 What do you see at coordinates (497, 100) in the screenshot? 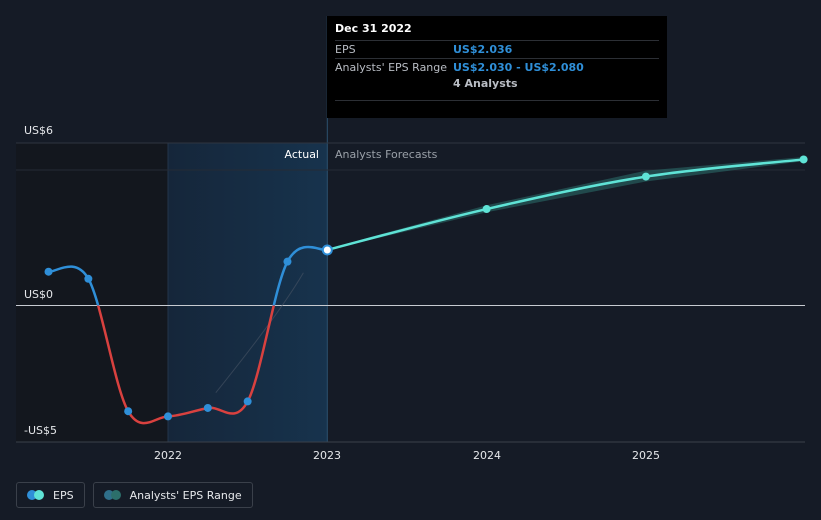
I see `tooltip-divider` at bounding box center [497, 100].